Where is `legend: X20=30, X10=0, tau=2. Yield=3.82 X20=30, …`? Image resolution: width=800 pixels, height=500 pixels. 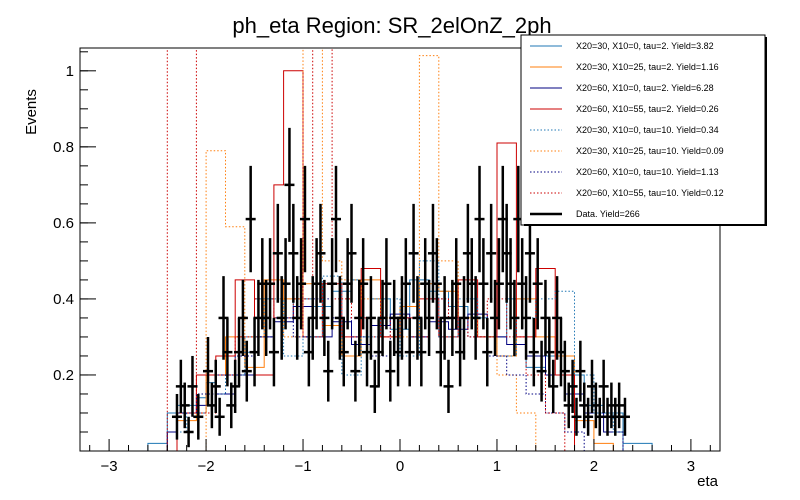
legend: X20=30, X10=0, tau=2. Yield=3.82 X20=30, … is located at coordinates (643, 130).